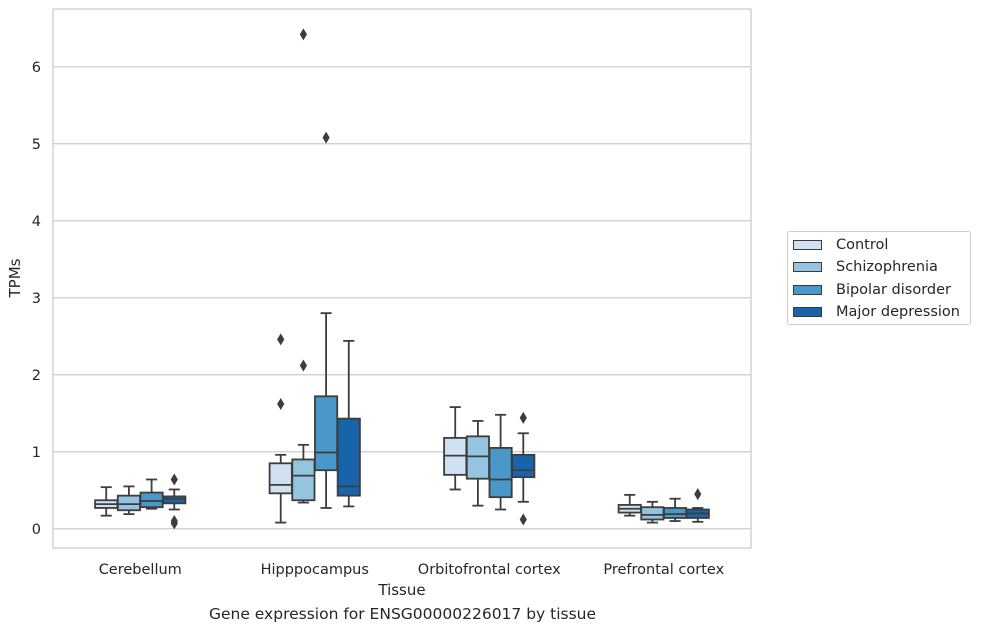 Image resolution: width=983 pixels, height=634 pixels. Describe the element at coordinates (898, 312) in the screenshot. I see `legend-label: Major depression` at that location.